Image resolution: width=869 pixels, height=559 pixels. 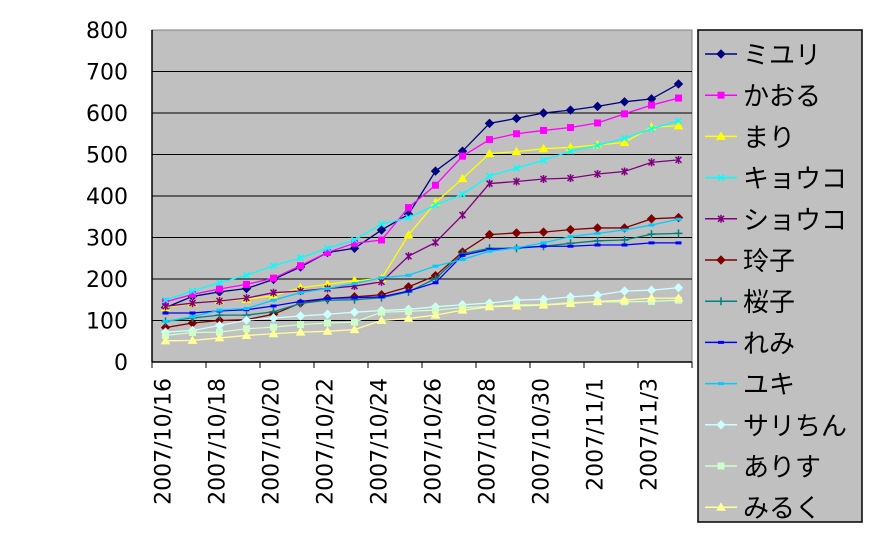 I want to click on legend-item: 玲子, so click(x=750, y=262).